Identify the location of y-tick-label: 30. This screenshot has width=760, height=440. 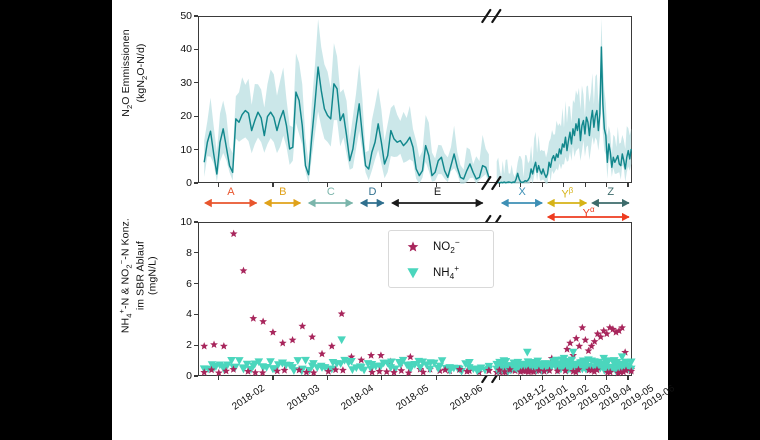
(186, 82).